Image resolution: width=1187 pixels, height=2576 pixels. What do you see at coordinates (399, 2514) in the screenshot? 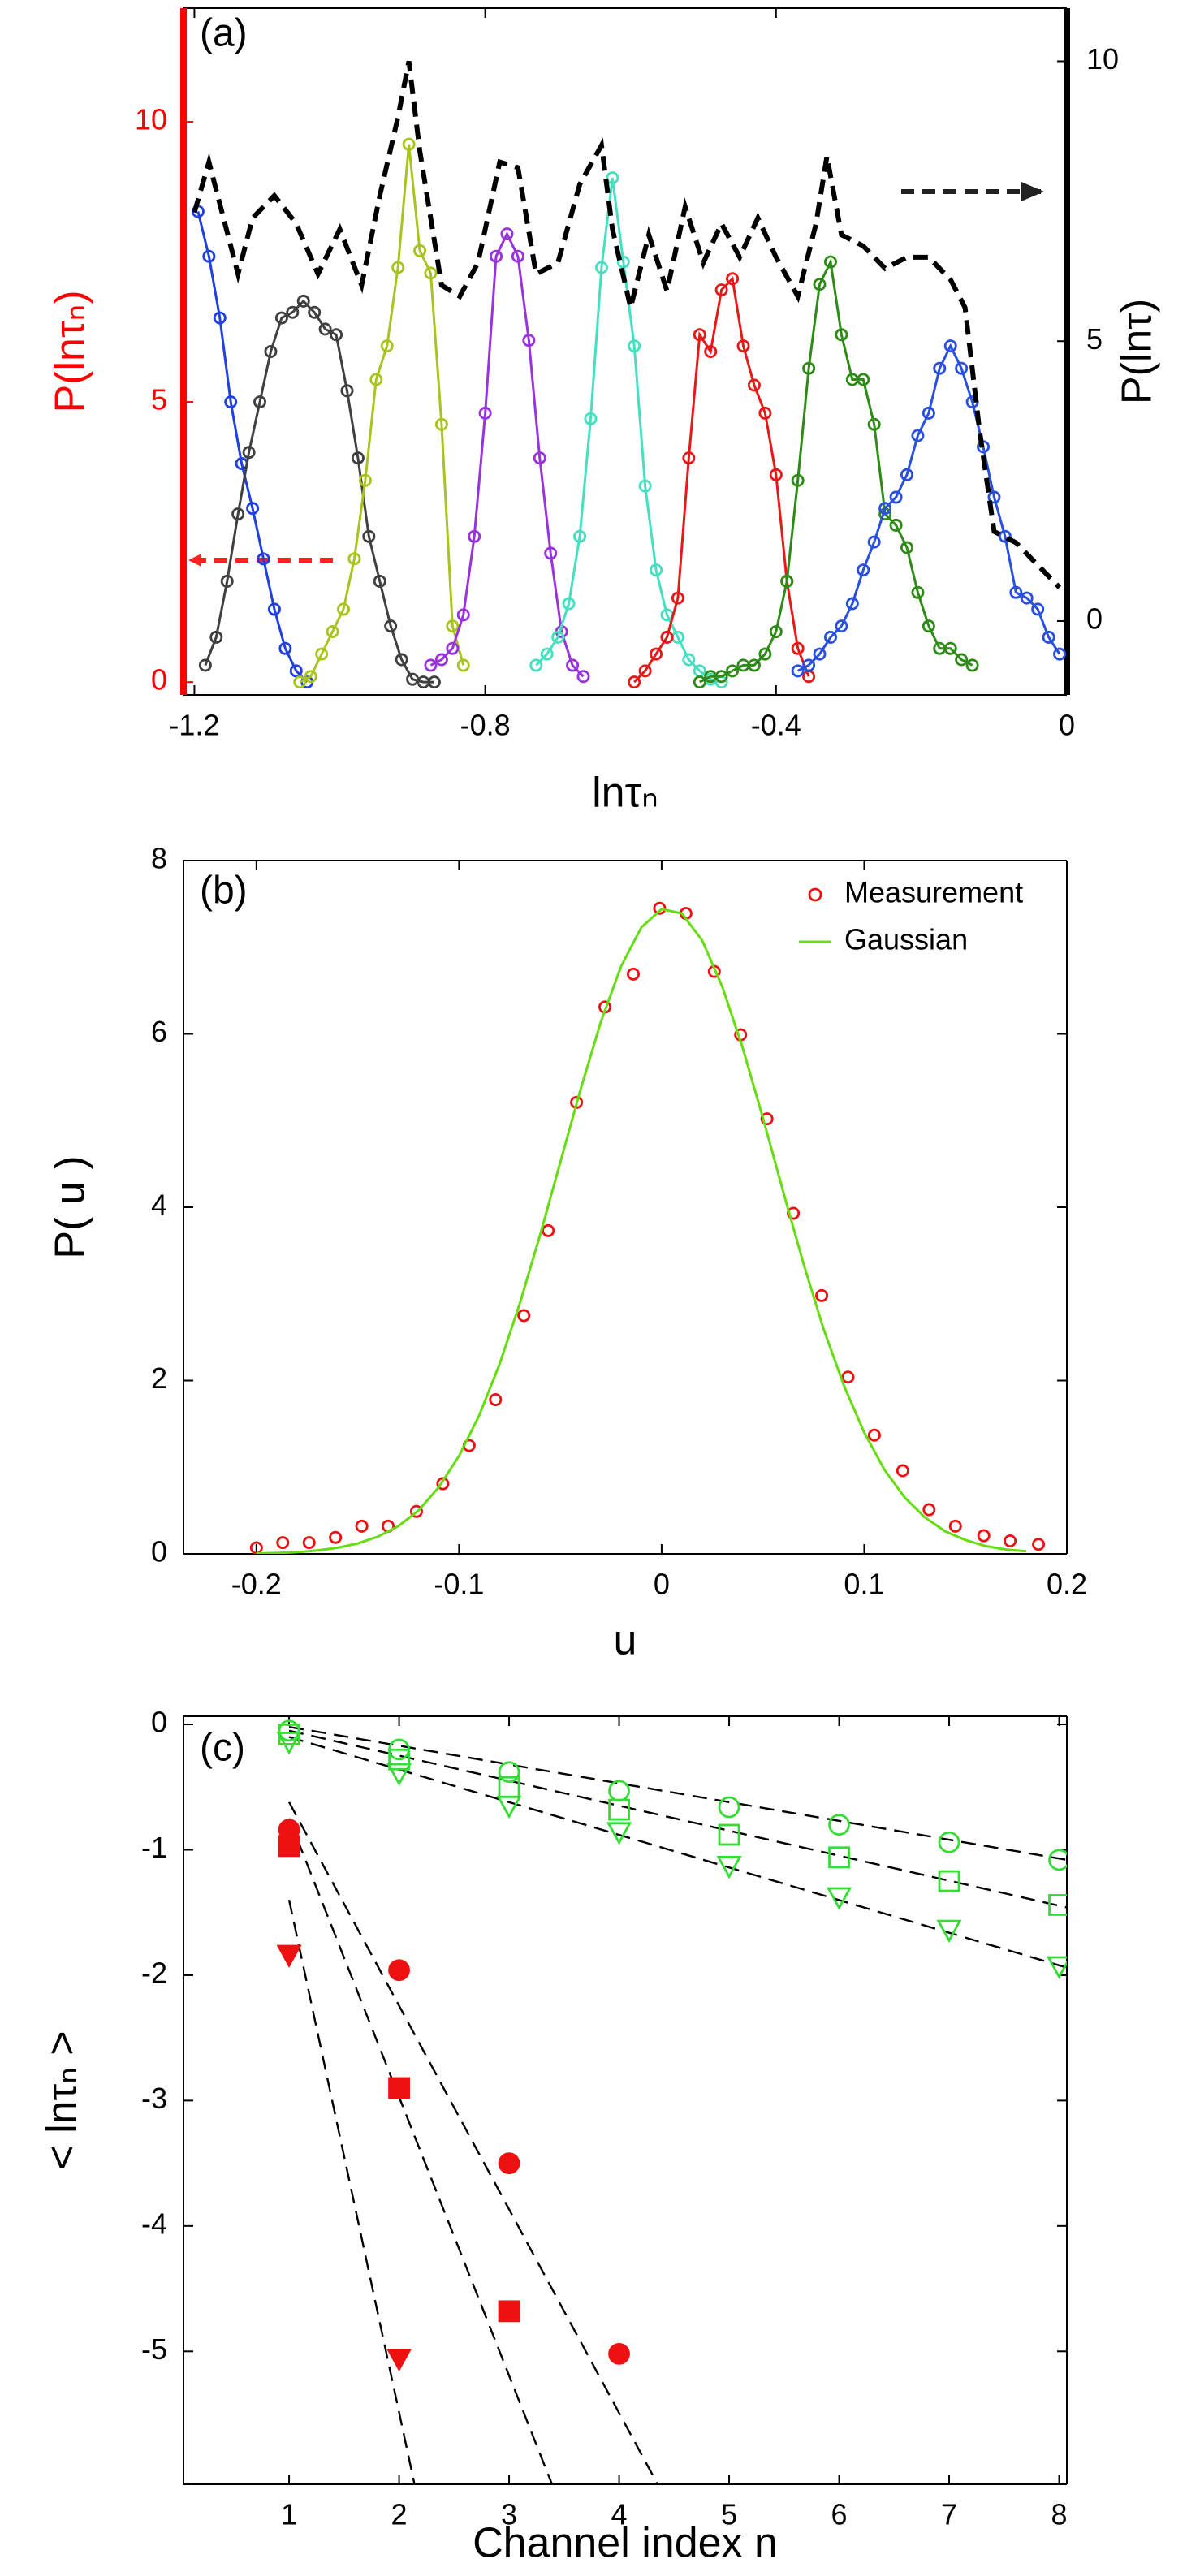
I see `x-tick-label: 2` at bounding box center [399, 2514].